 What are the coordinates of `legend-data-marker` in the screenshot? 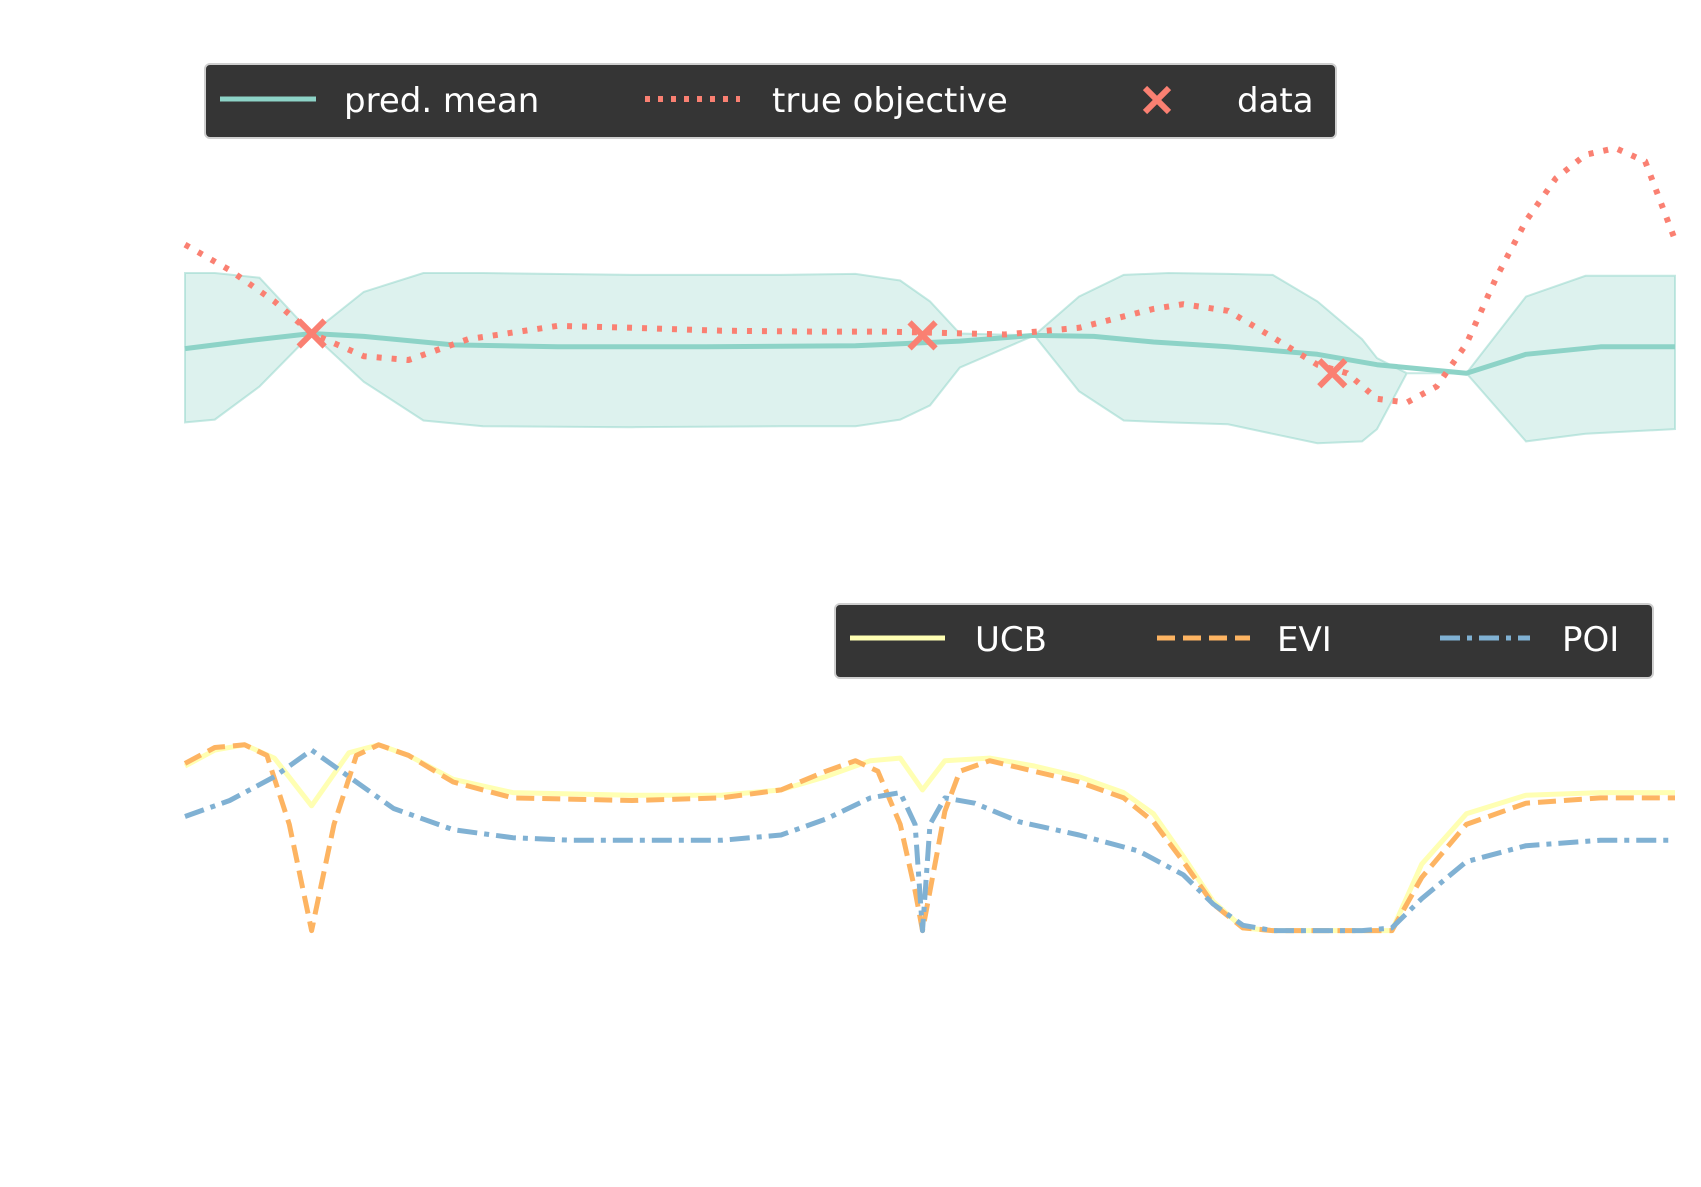 It's located at (1157, 100).